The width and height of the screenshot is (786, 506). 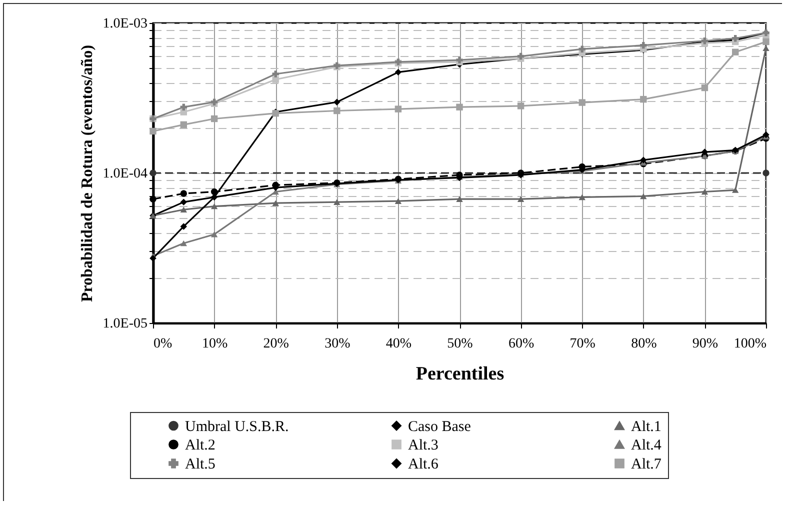 What do you see at coordinates (705, 344) in the screenshot?
I see `x-tick-label: 90%` at bounding box center [705, 344].